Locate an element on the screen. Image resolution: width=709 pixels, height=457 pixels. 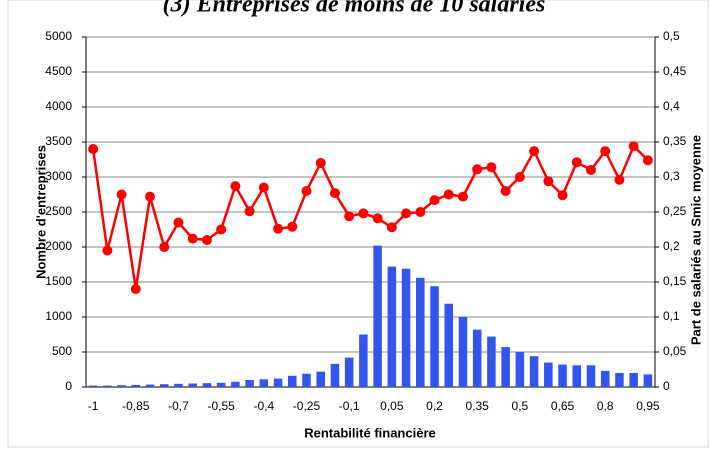
y-tick-label: 3000 is located at coordinates (58, 176).